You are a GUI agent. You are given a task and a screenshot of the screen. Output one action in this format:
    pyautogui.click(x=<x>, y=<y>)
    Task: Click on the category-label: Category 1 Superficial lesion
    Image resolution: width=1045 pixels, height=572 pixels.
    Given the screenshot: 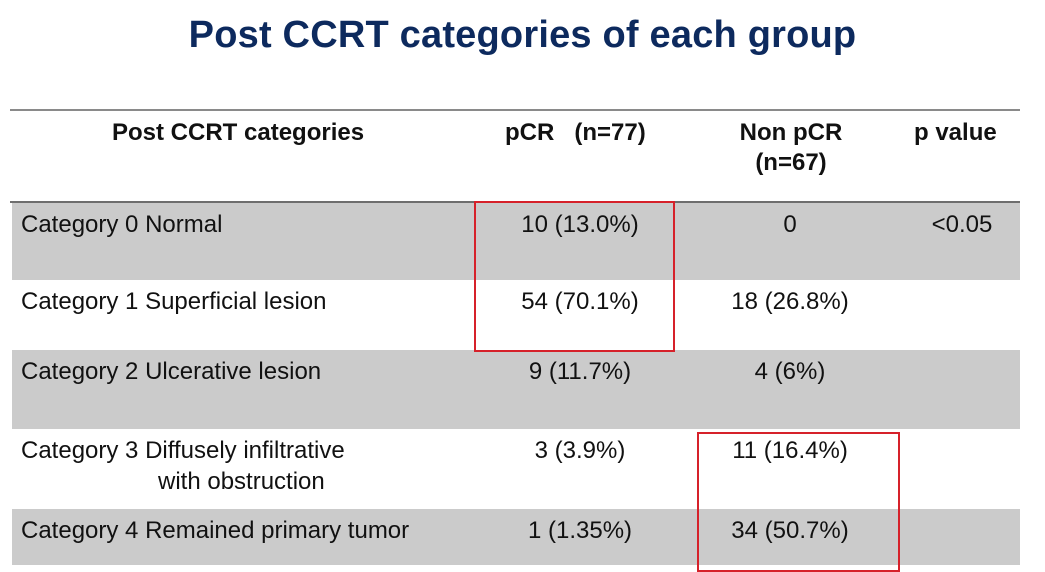 What is the action you would take?
    pyautogui.click(x=174, y=301)
    